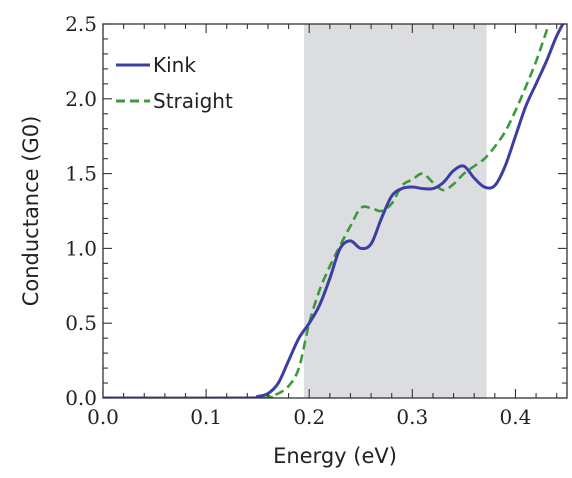 This screenshot has width=572, height=478. Describe the element at coordinates (412, 417) in the screenshot. I see `x-tick-label: 0.3` at that location.